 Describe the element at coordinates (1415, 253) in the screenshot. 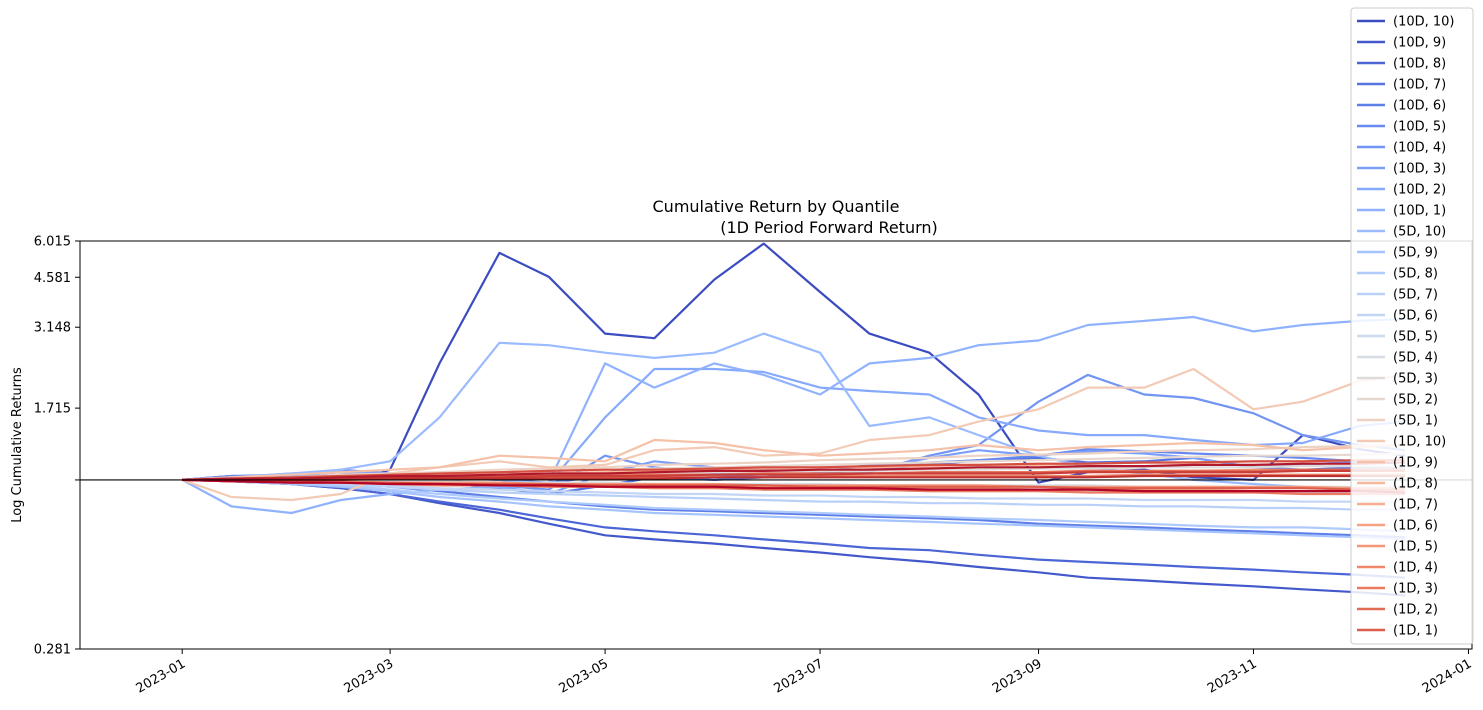

I see `legend-entry: (5D, 9)` at that location.